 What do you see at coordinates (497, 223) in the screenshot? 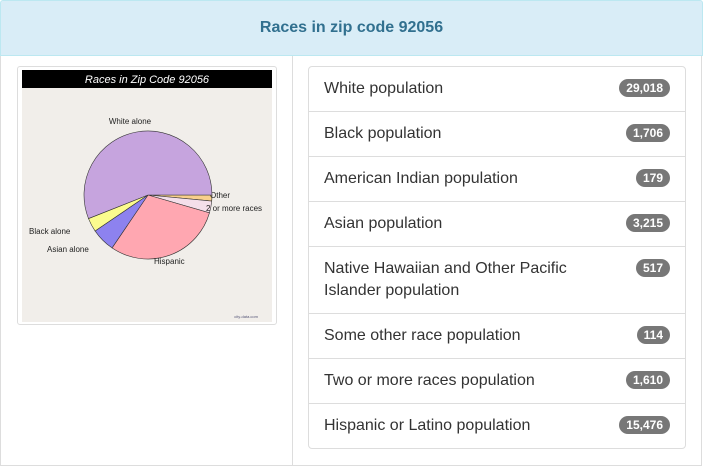
I see `list-item: Asian population 3,215` at bounding box center [497, 223].